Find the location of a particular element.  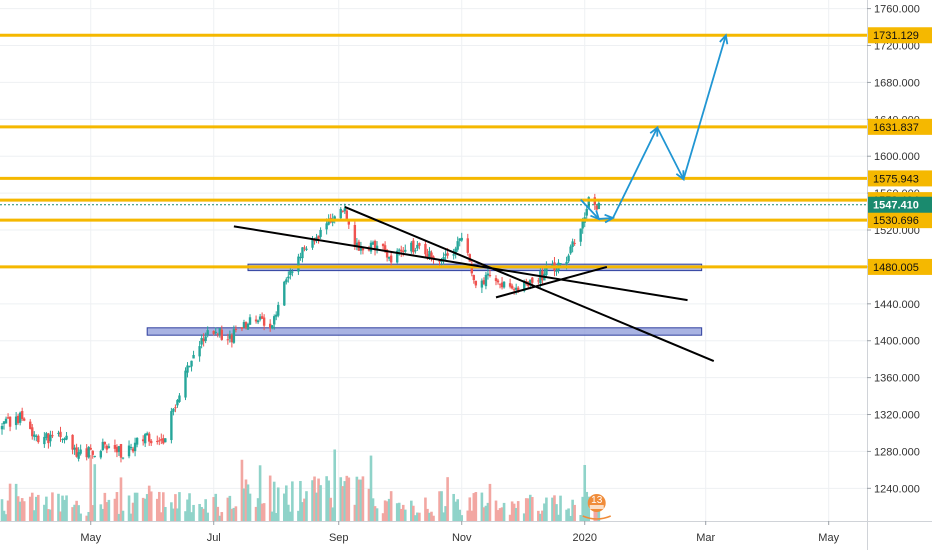

trendlines is located at coordinates (474, 284).